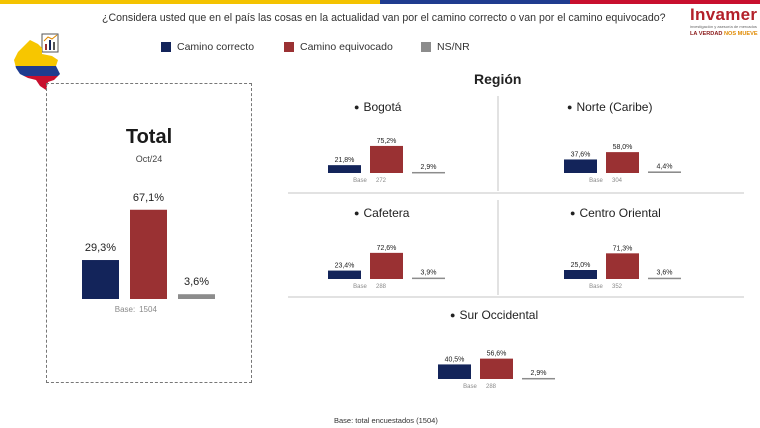  What do you see at coordinates (196, 296) in the screenshot?
I see `total-bar-nsnr` at bounding box center [196, 296].